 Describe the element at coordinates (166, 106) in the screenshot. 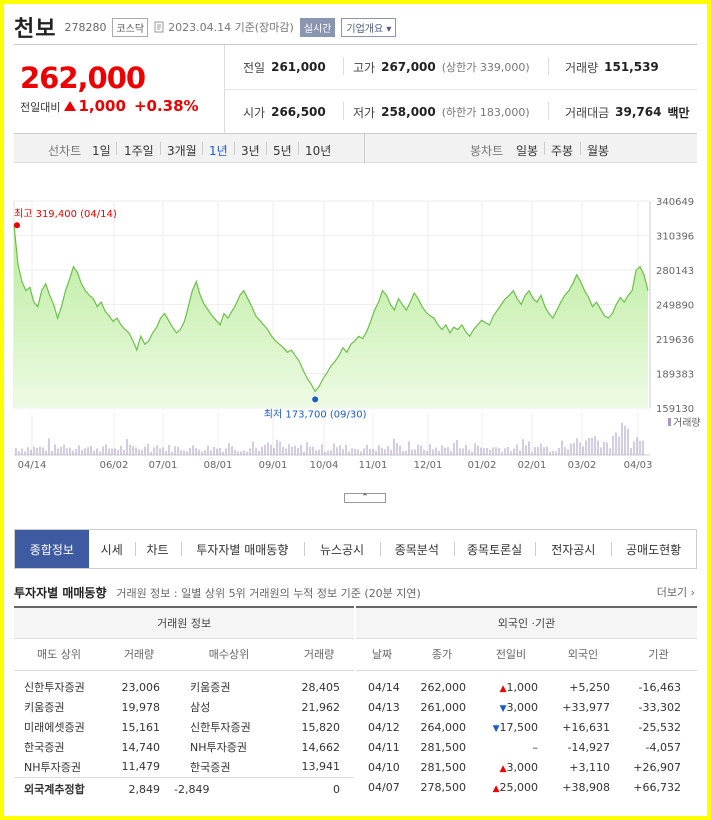

I see `change-percent: +0.38%` at that location.